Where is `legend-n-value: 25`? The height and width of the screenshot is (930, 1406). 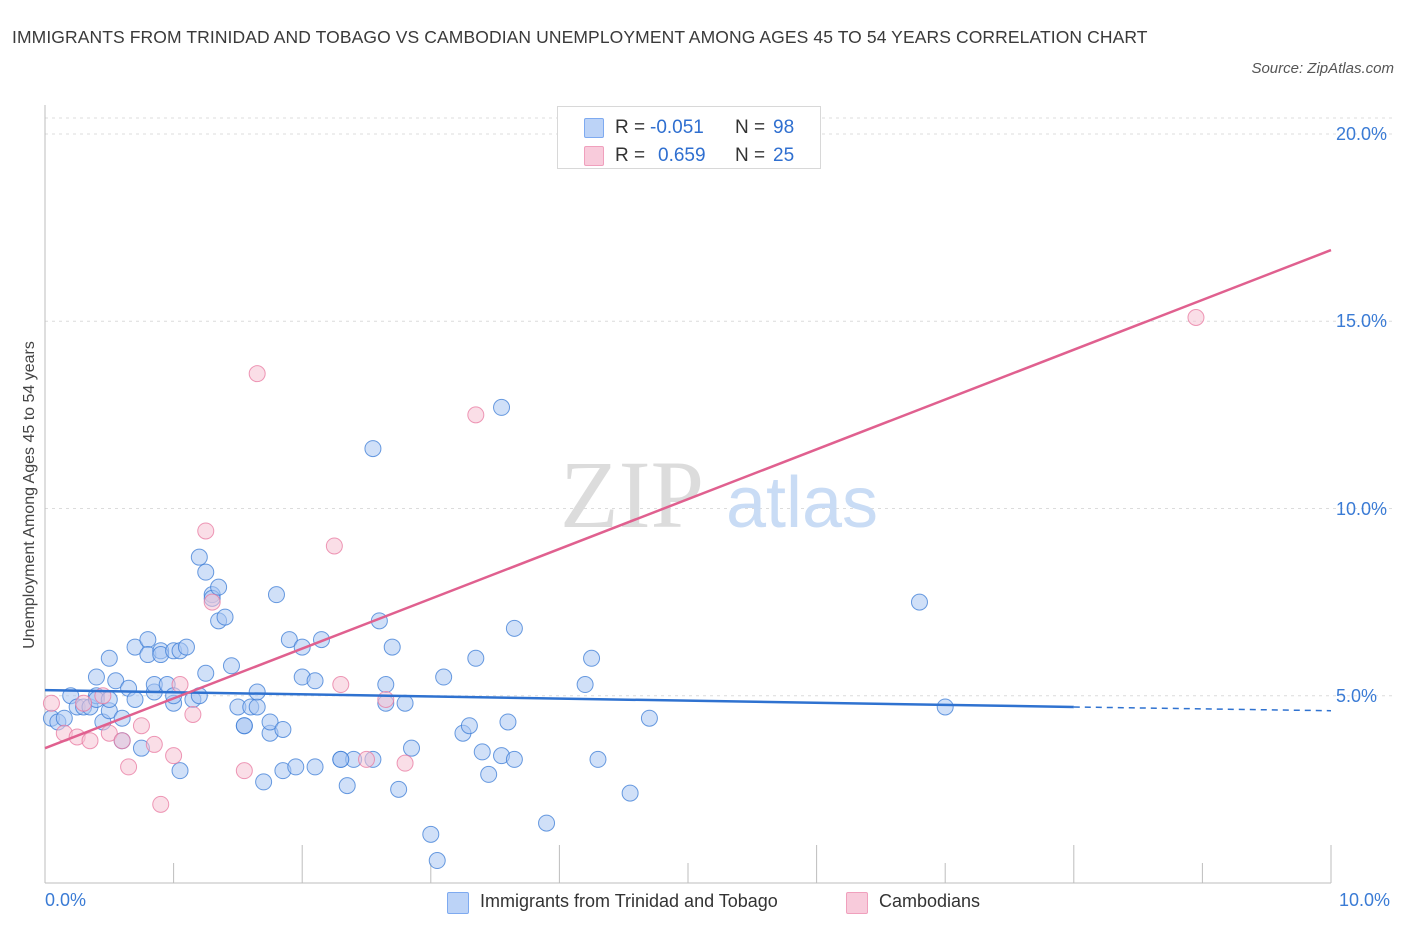
legend-n-value: 25 is located at coordinates (784, 155).